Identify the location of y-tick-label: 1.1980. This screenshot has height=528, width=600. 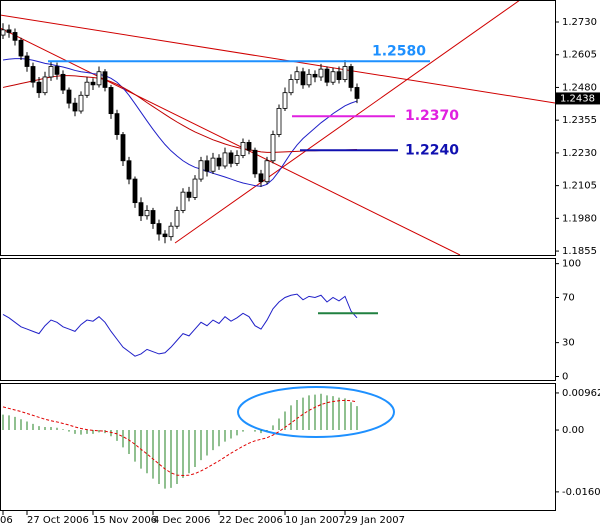
(579, 218).